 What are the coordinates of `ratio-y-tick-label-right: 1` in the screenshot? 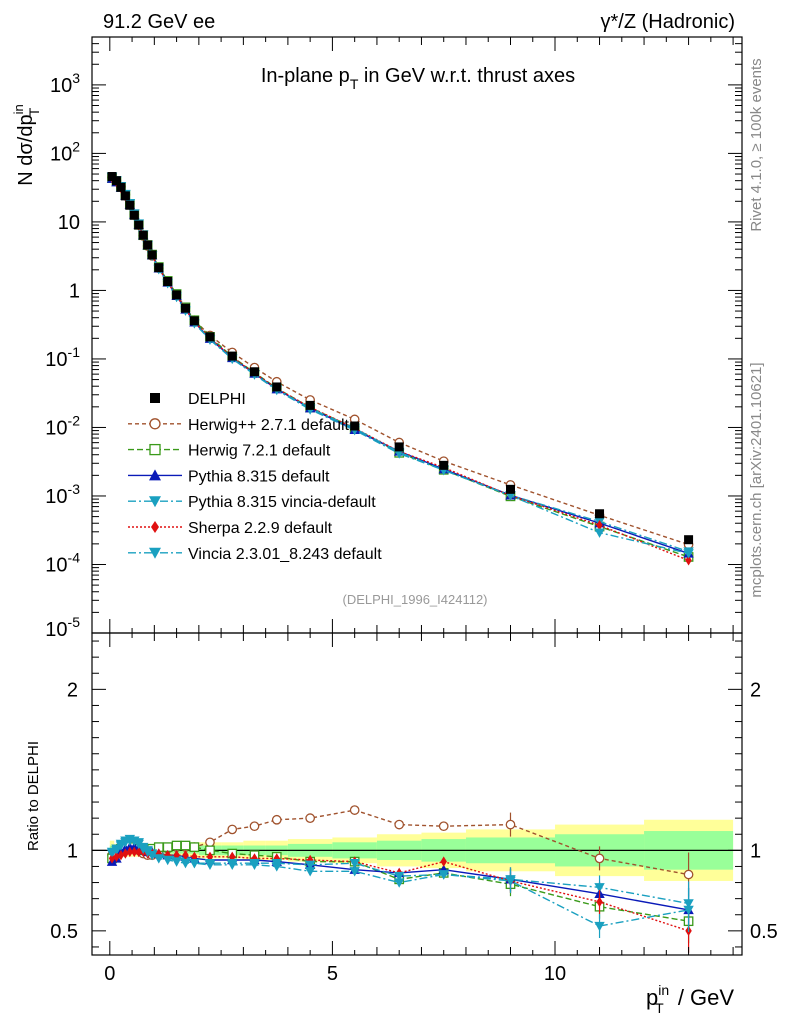 It's located at (755, 851).